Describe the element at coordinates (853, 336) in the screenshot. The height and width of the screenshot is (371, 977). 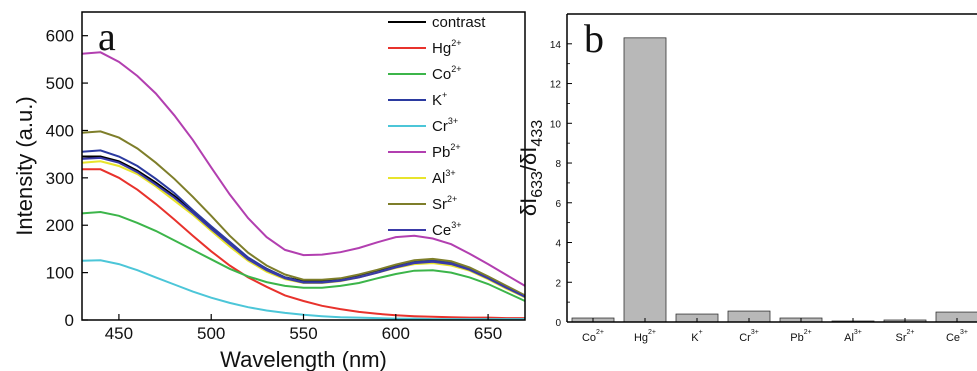
I see `category-label: Al3+` at that location.